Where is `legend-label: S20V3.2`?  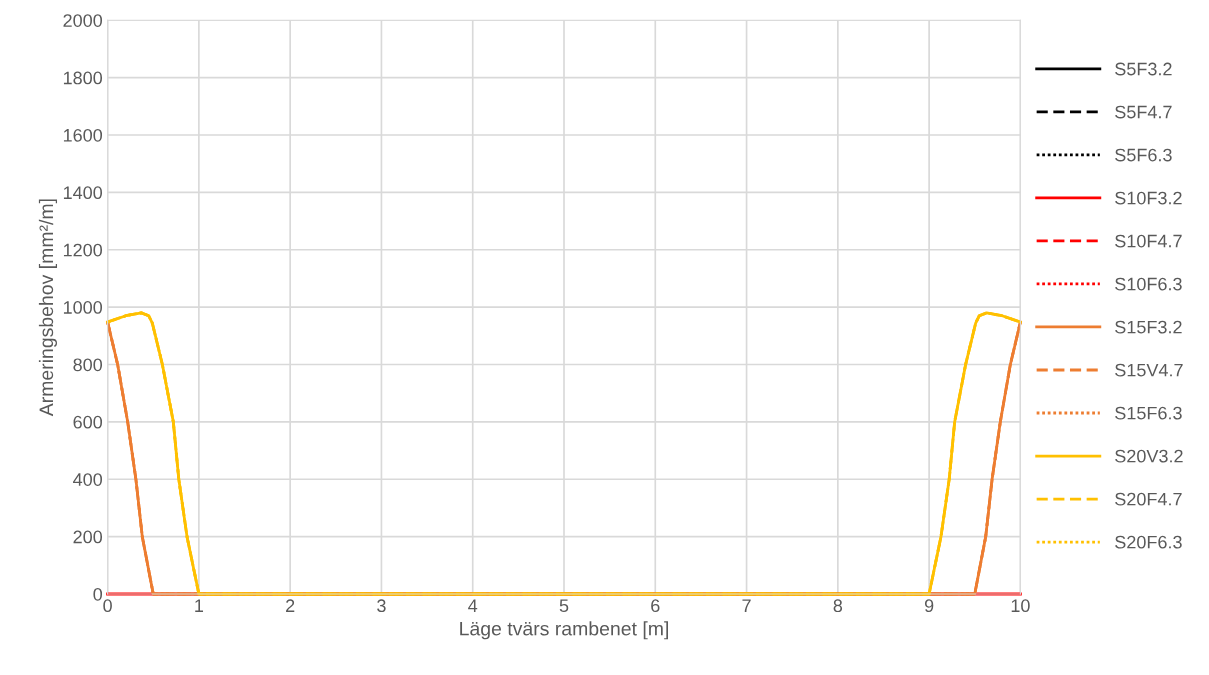 legend-label: S20V3.2 is located at coordinates (1149, 456).